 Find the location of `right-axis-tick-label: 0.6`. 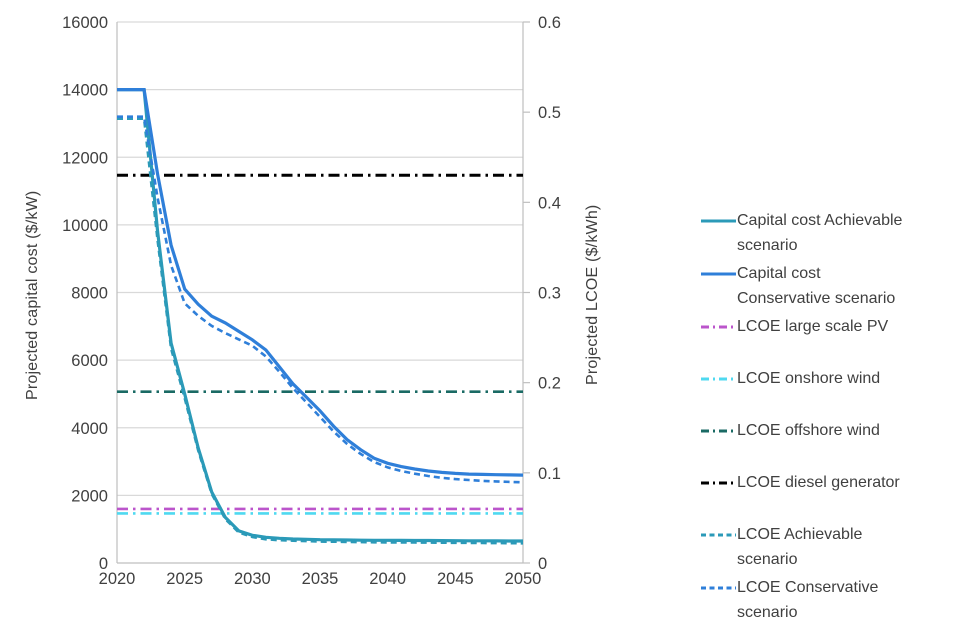

right-axis-tick-label: 0.6 is located at coordinates (549, 23).